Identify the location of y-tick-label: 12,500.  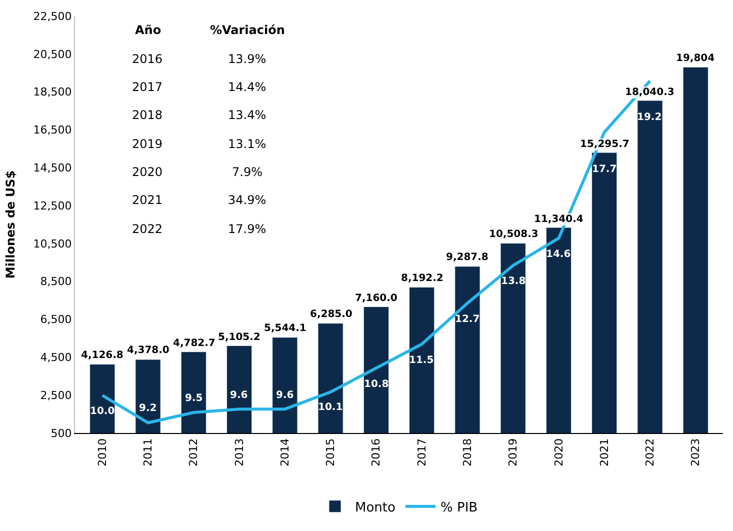
(52, 205).